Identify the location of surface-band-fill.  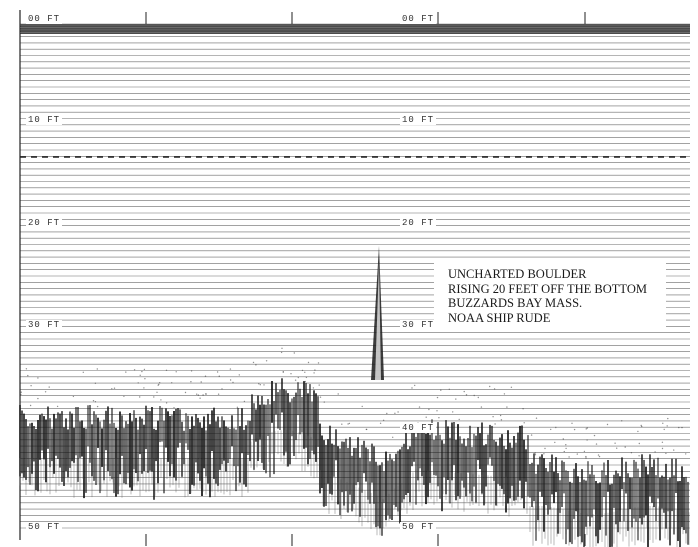
(355, 29).